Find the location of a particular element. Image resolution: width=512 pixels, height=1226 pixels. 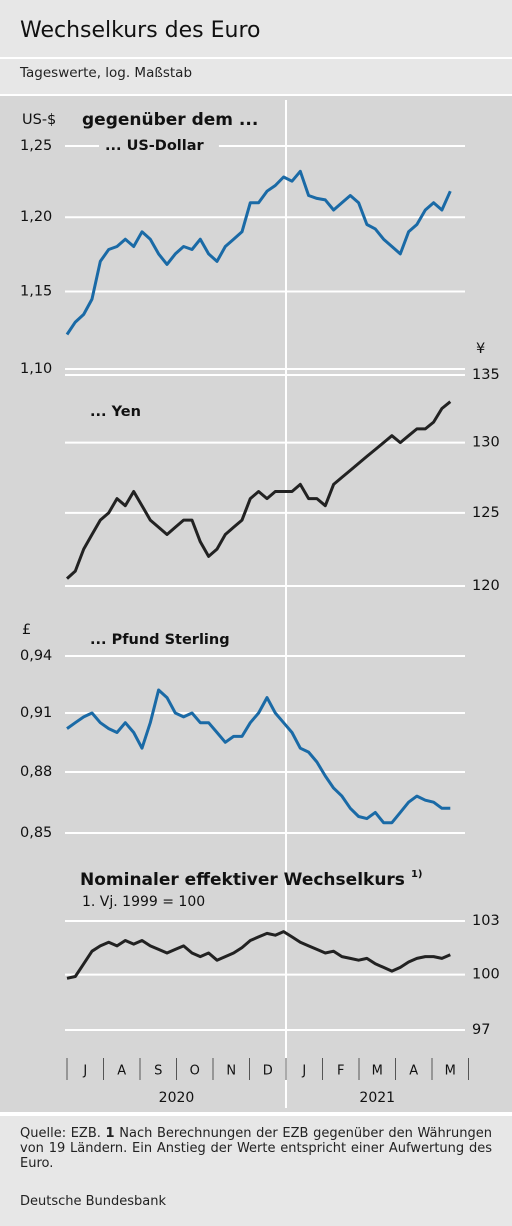

subtitle: Tageswerte, log. Maßstab is located at coordinates (106, 73).